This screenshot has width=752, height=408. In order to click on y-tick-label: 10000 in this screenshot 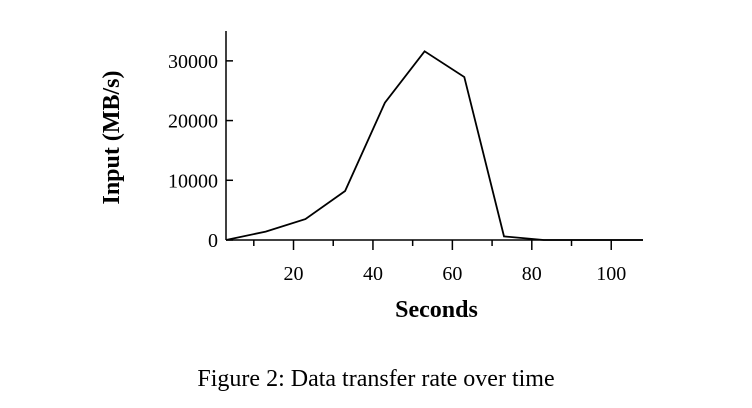, I will do `click(193, 181)`.